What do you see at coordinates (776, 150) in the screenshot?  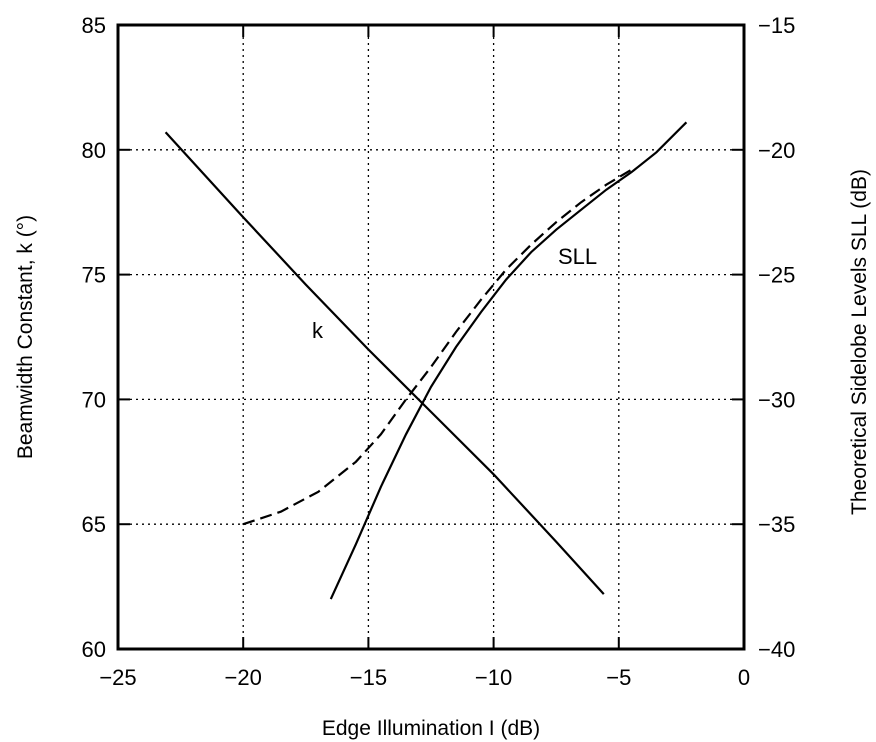 I see `y-right-tick-label: −20` at bounding box center [776, 150].